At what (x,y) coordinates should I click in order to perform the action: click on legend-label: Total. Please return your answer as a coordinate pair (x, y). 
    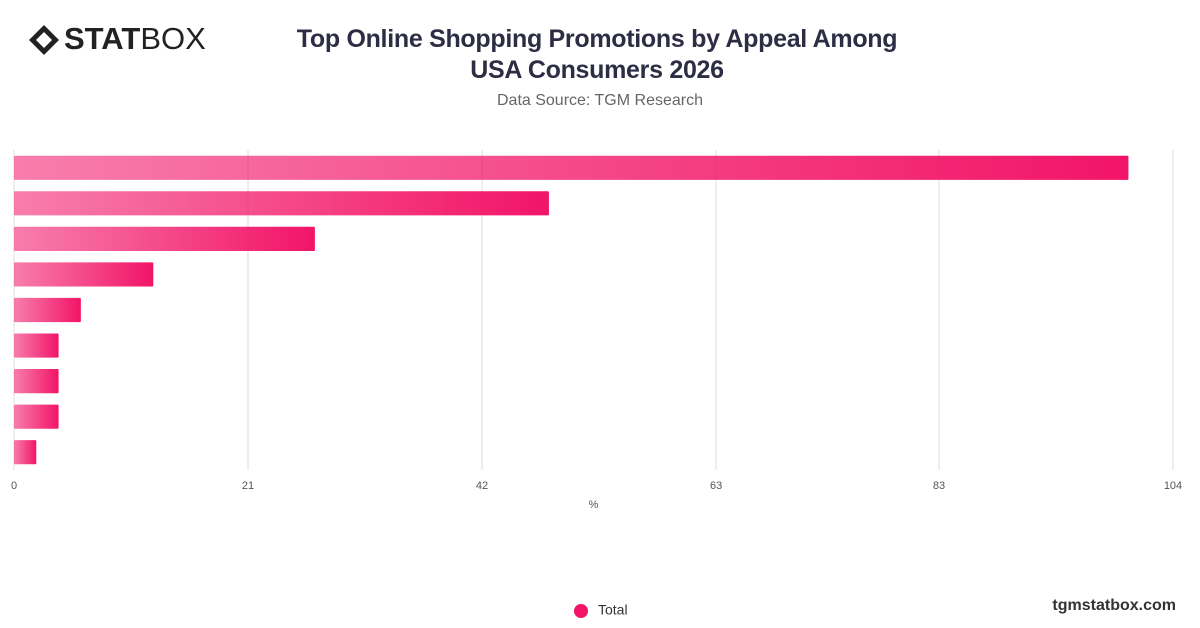
    Looking at the image, I should click on (613, 610).